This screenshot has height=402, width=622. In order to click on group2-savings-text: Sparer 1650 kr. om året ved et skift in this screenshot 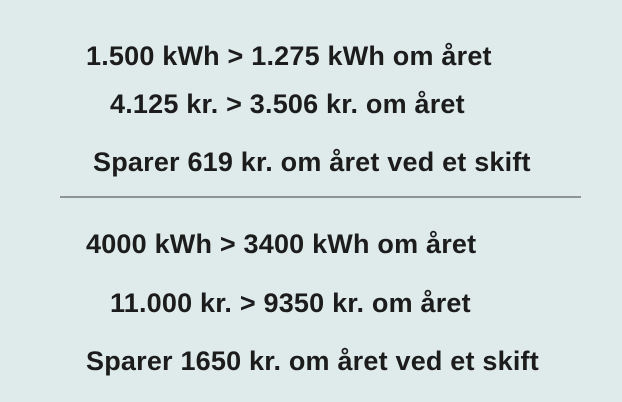, I will do `click(312, 361)`.